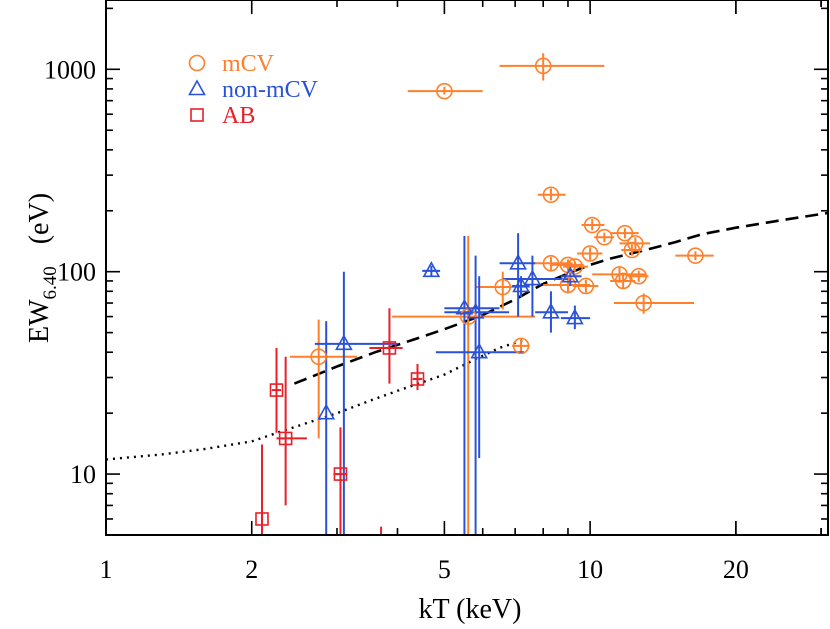  What do you see at coordinates (444, 569) in the screenshot?
I see `x-tick-label: 5` at bounding box center [444, 569].